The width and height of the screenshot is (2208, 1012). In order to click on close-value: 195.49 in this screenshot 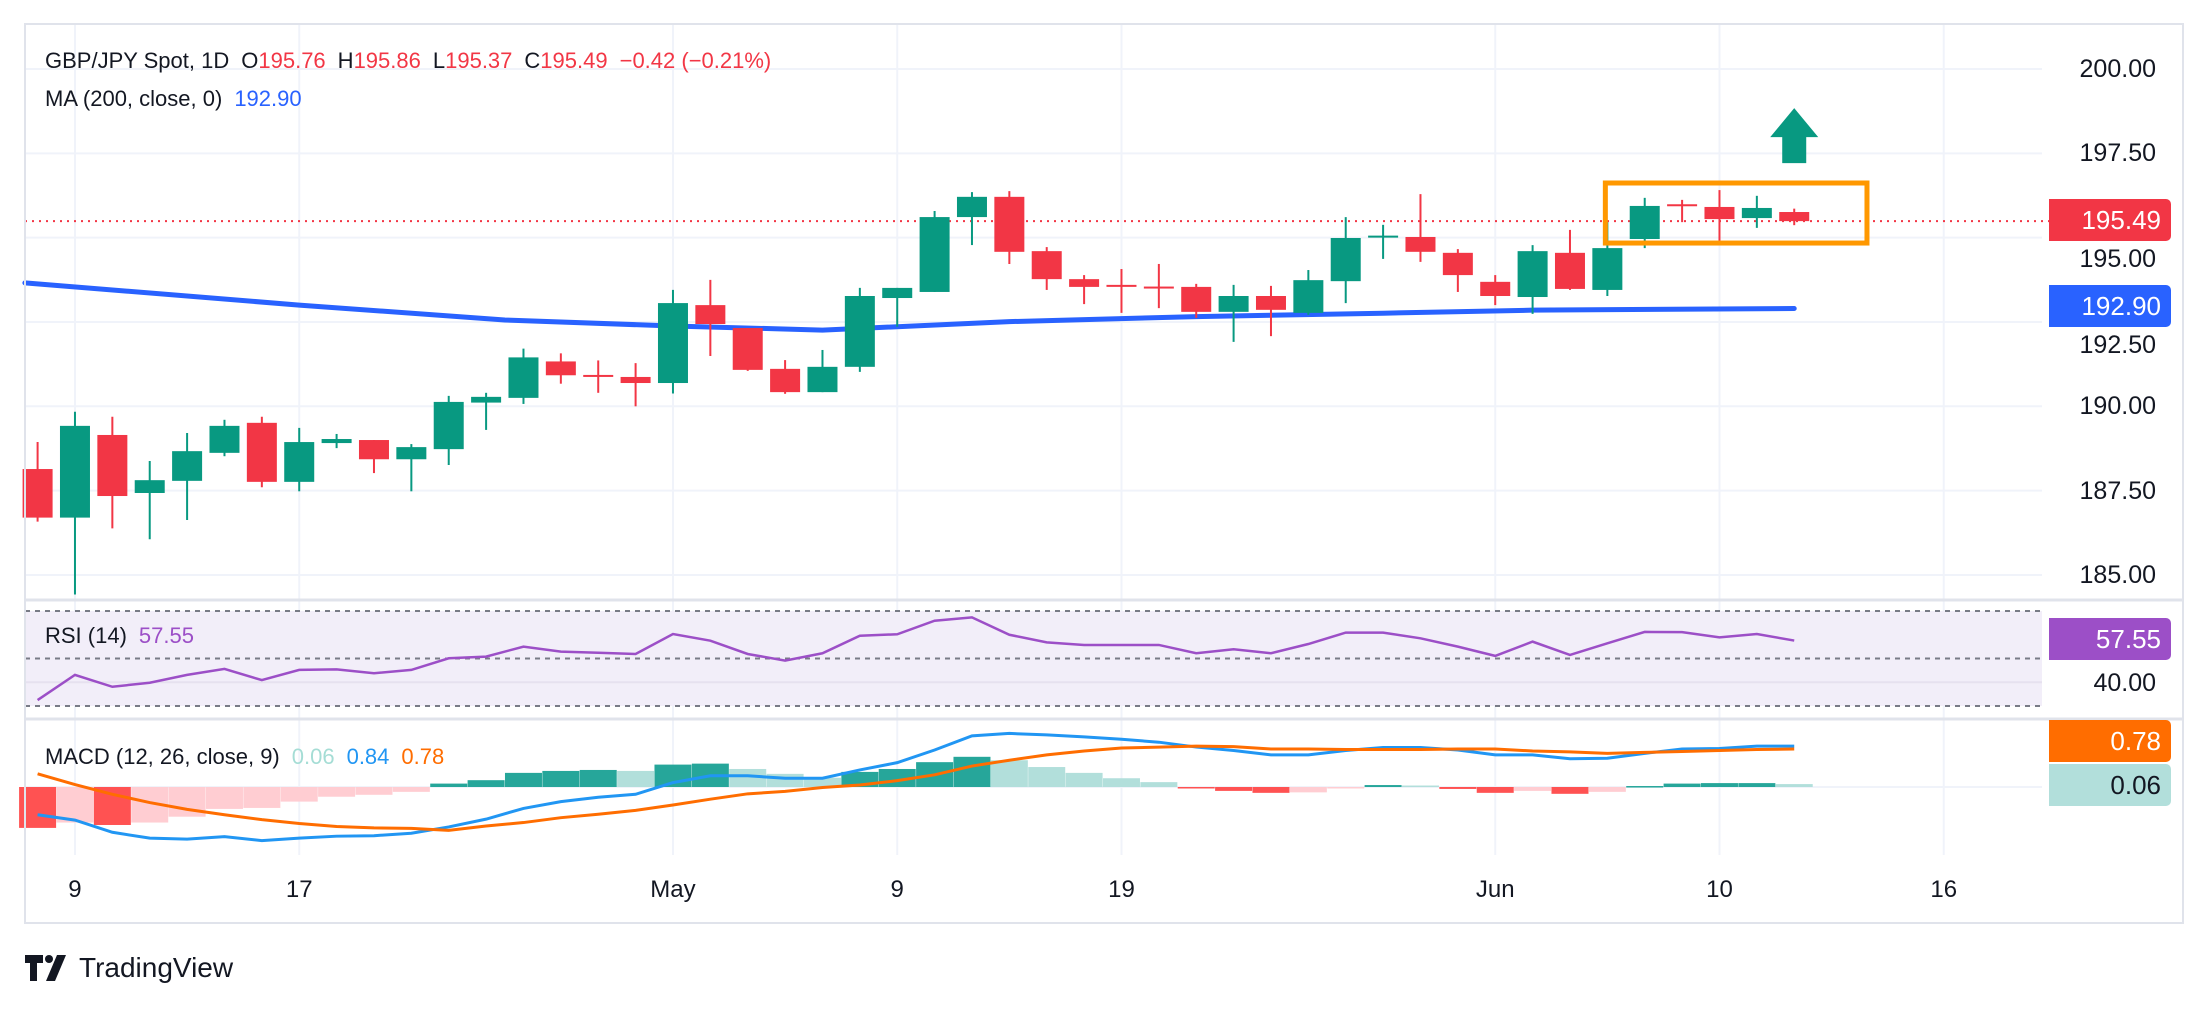, I will do `click(574, 60)`.